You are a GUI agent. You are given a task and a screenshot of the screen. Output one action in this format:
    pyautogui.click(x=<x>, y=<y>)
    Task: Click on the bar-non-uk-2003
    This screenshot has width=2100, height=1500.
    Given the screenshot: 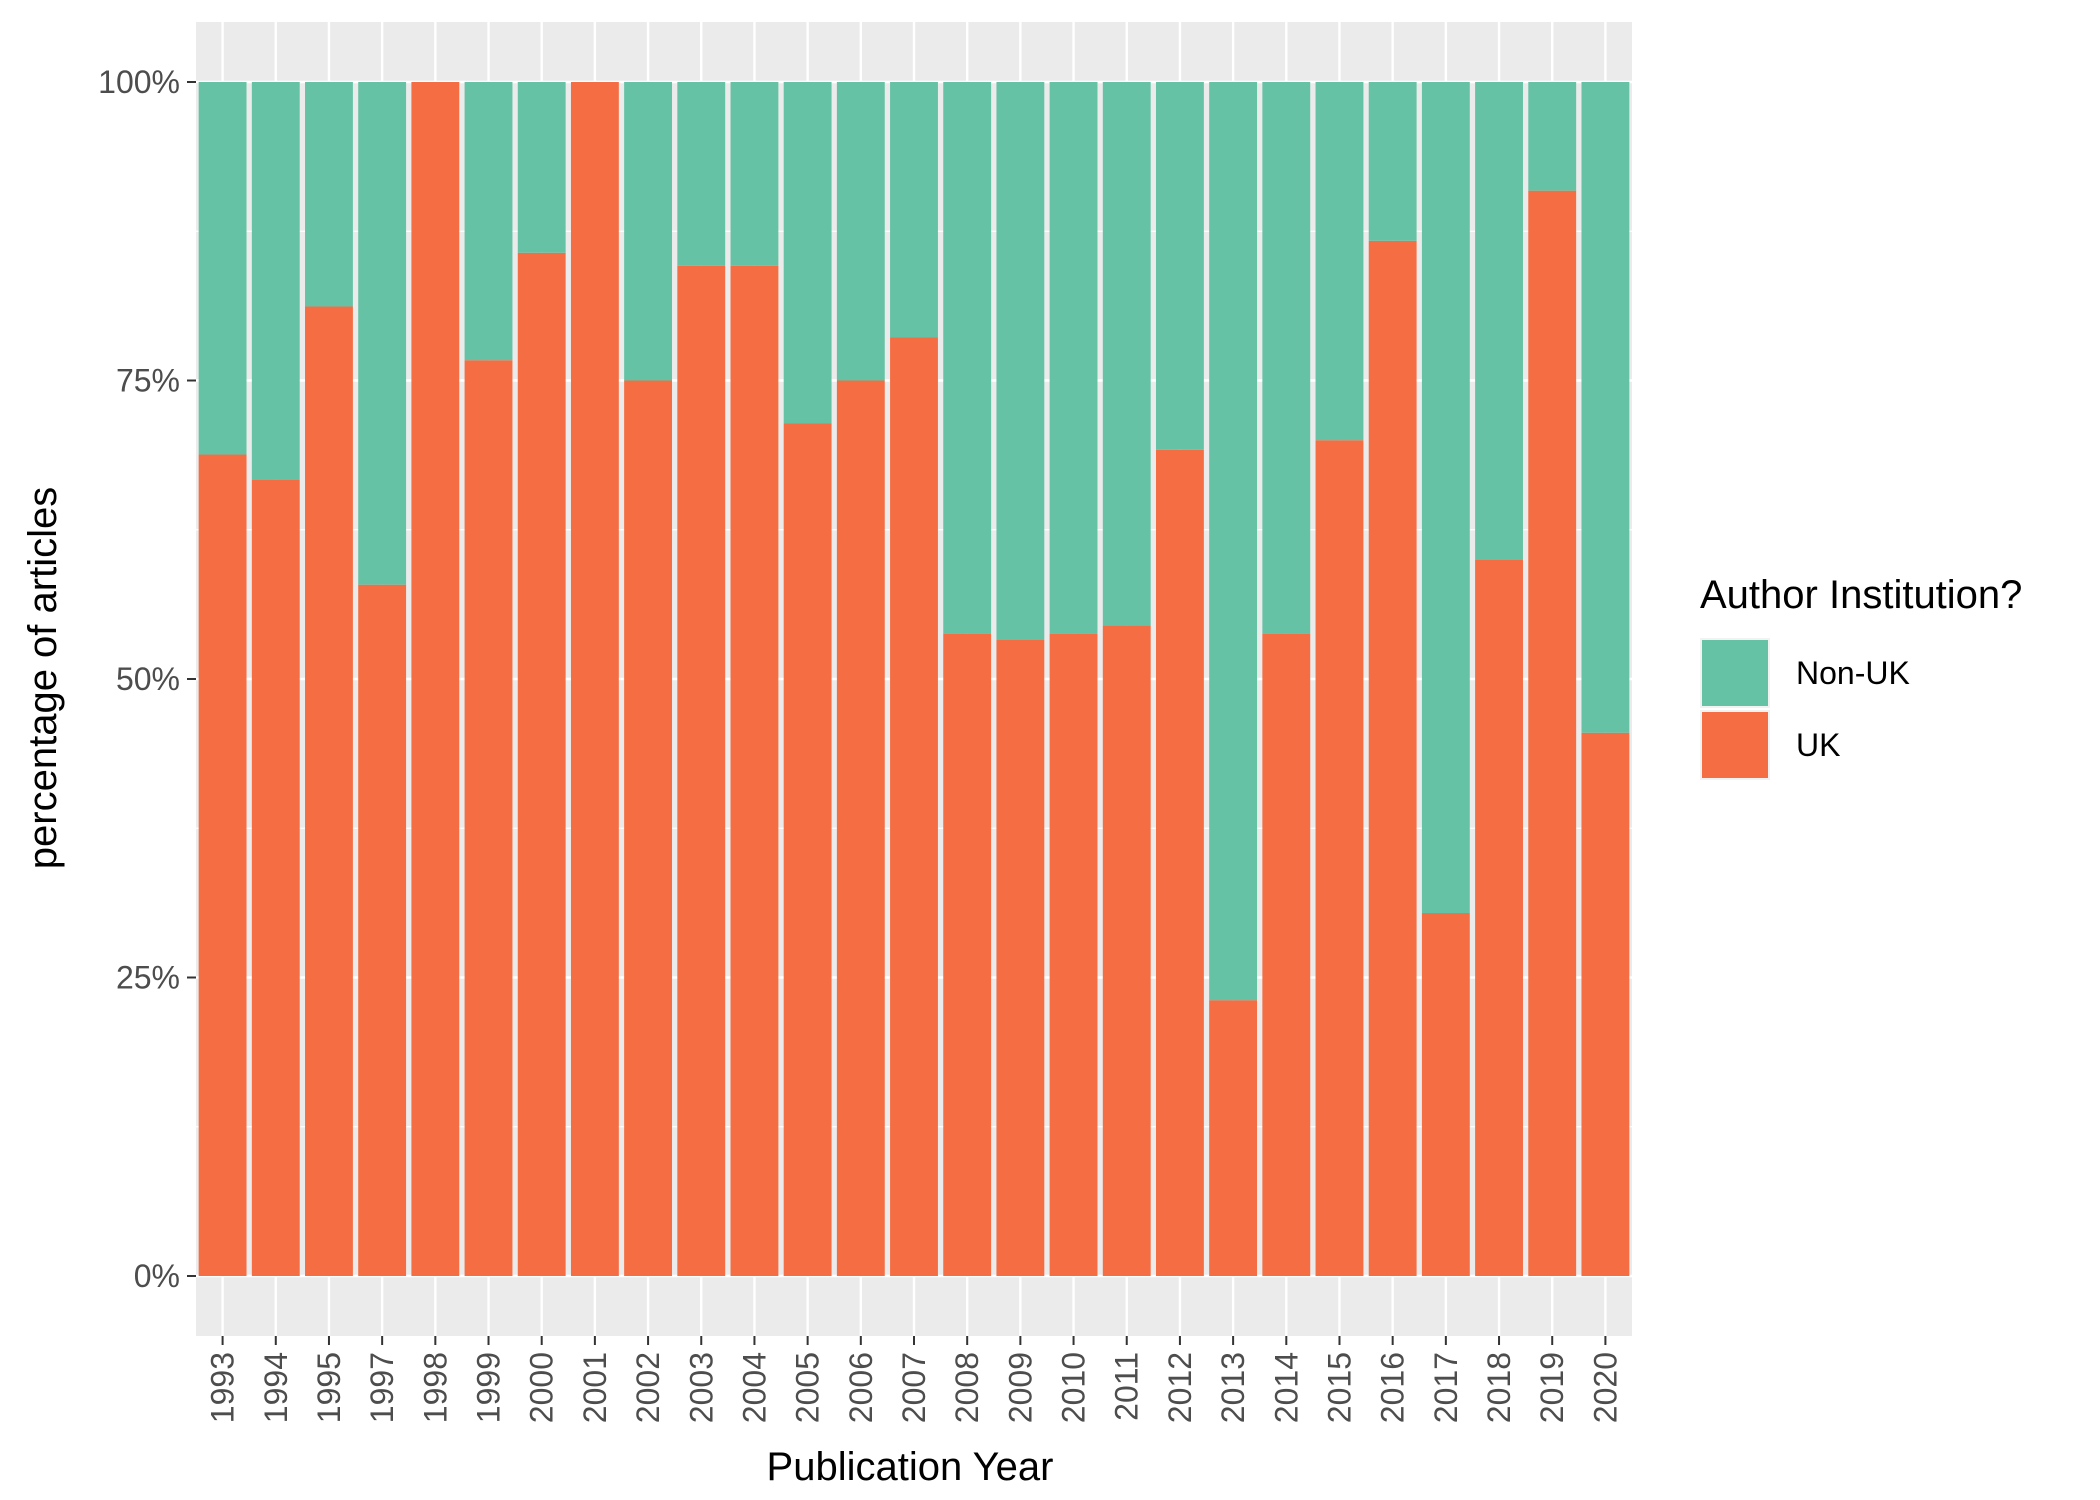 What is the action you would take?
    pyautogui.click(x=701, y=174)
    